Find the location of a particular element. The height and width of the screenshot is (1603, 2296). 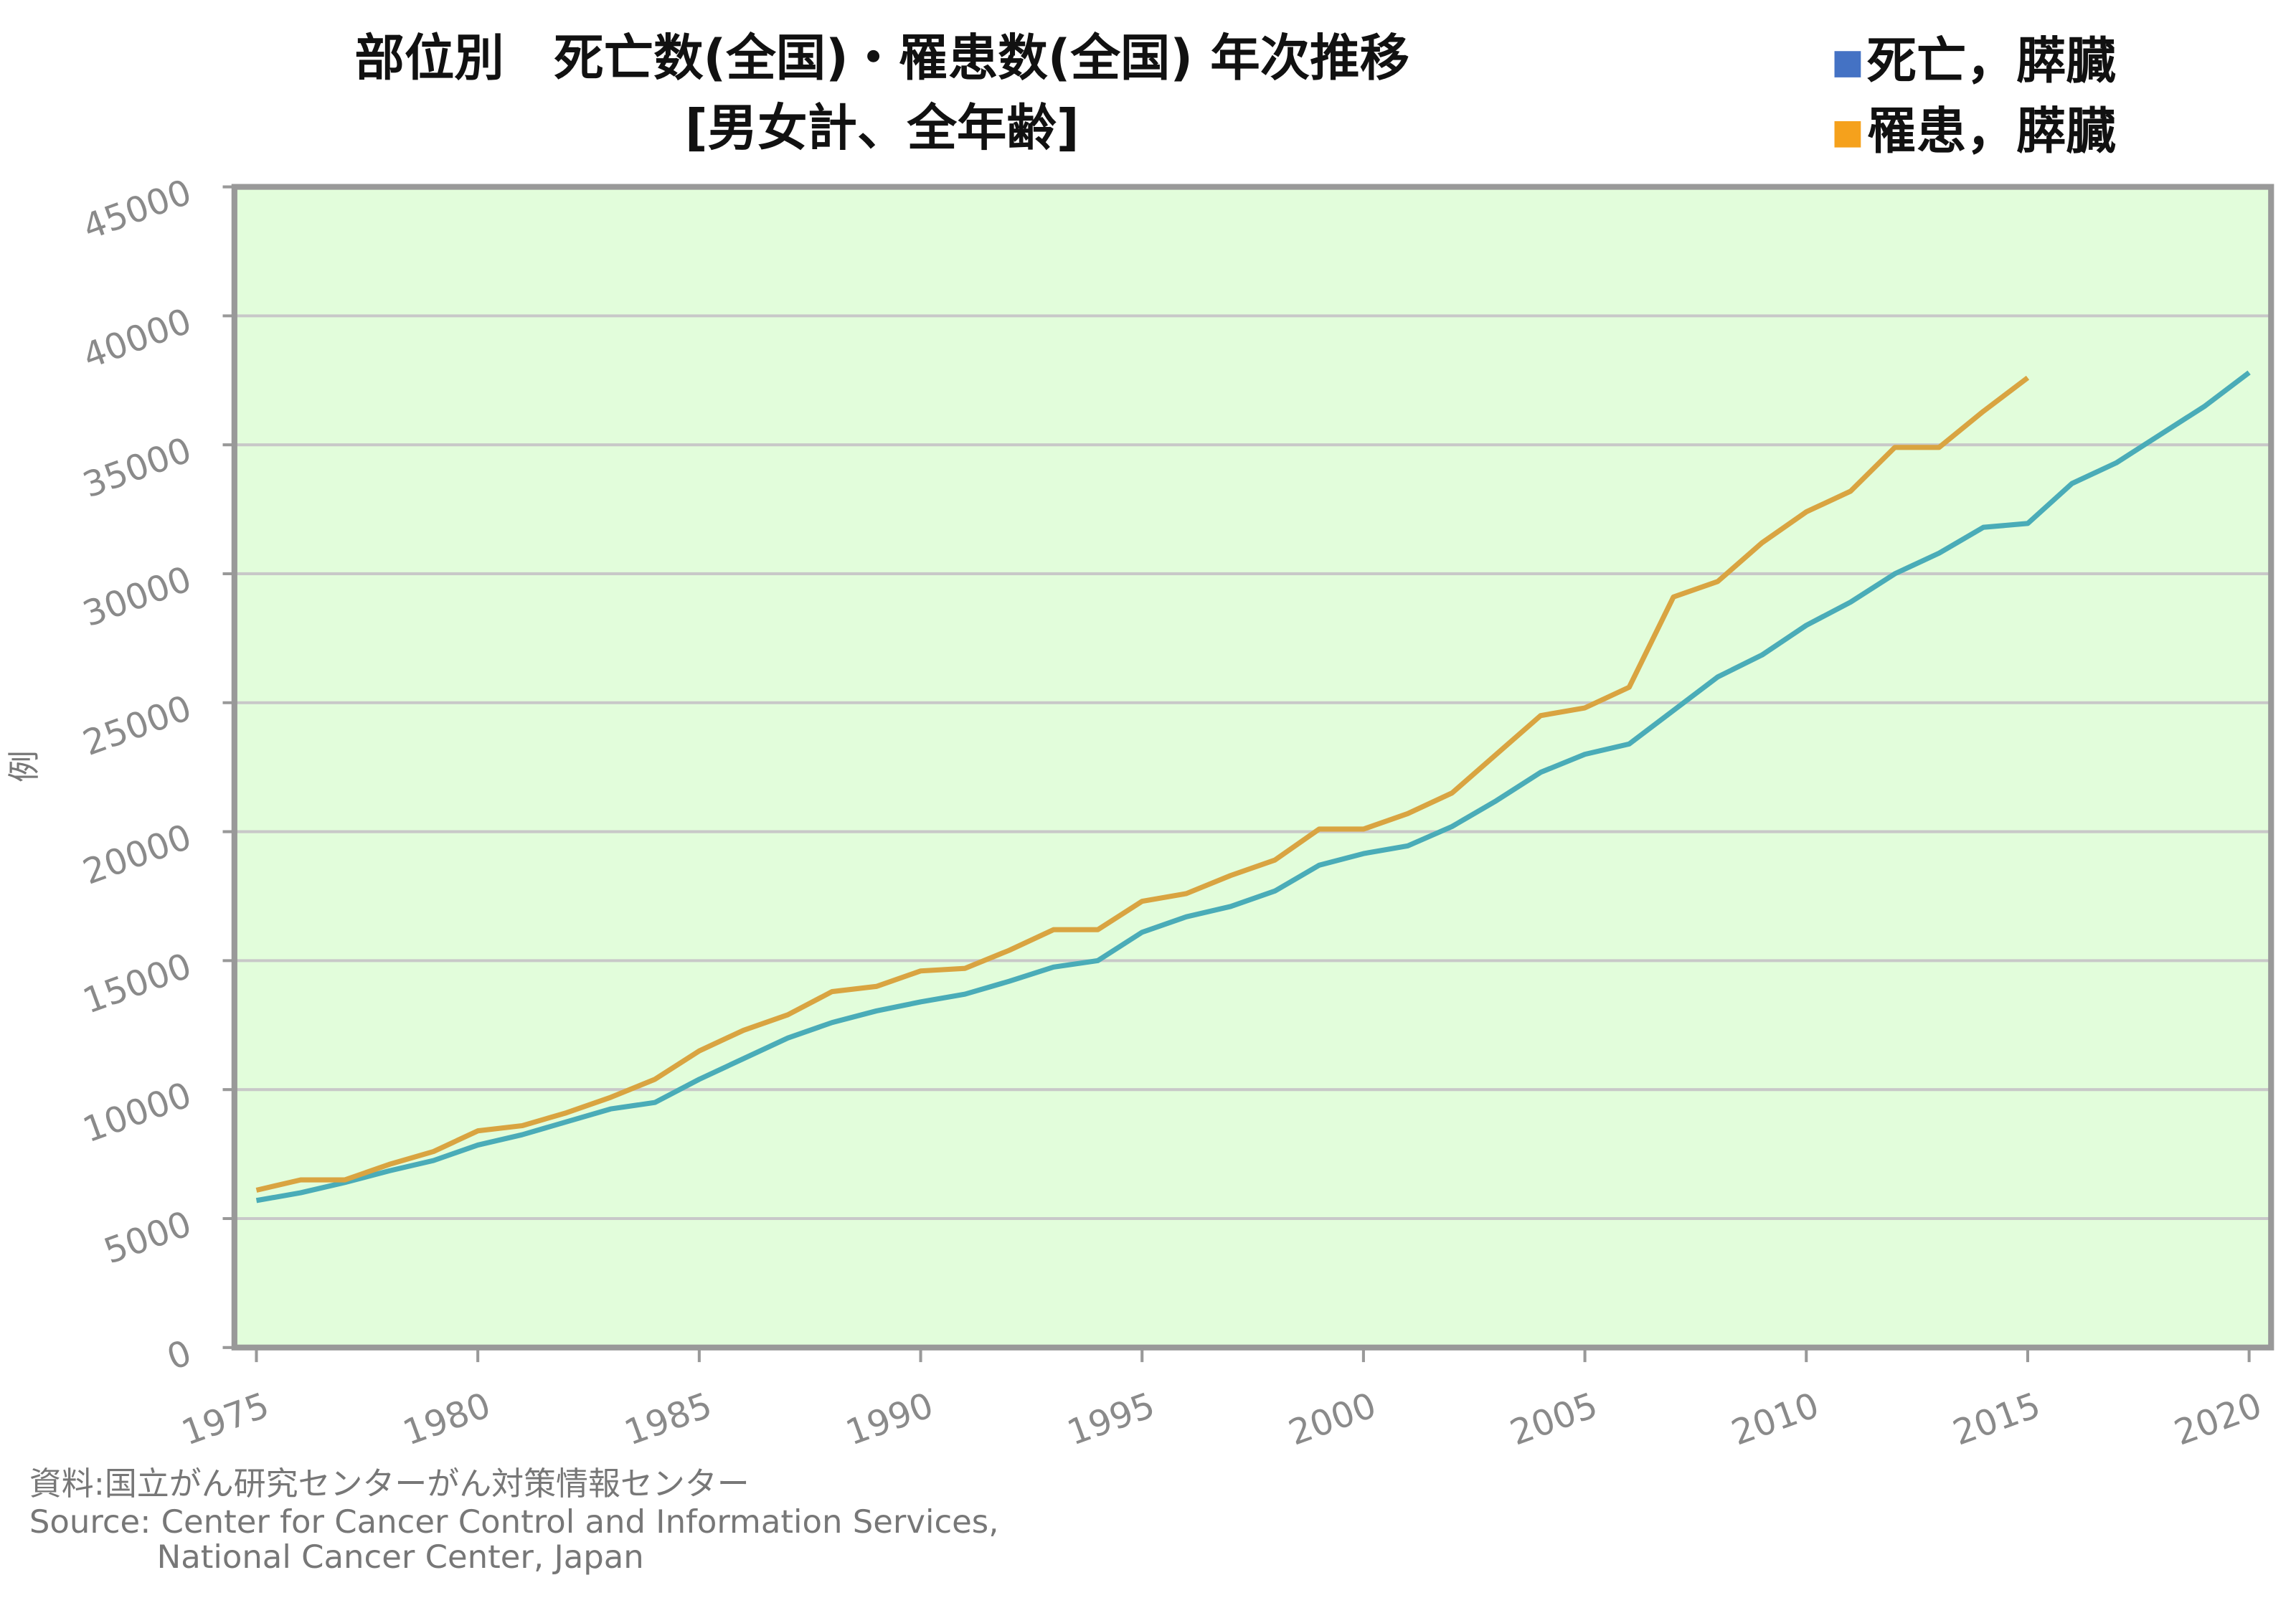

chart-subtitle: [男女計、全年齢] is located at coordinates (882, 128).